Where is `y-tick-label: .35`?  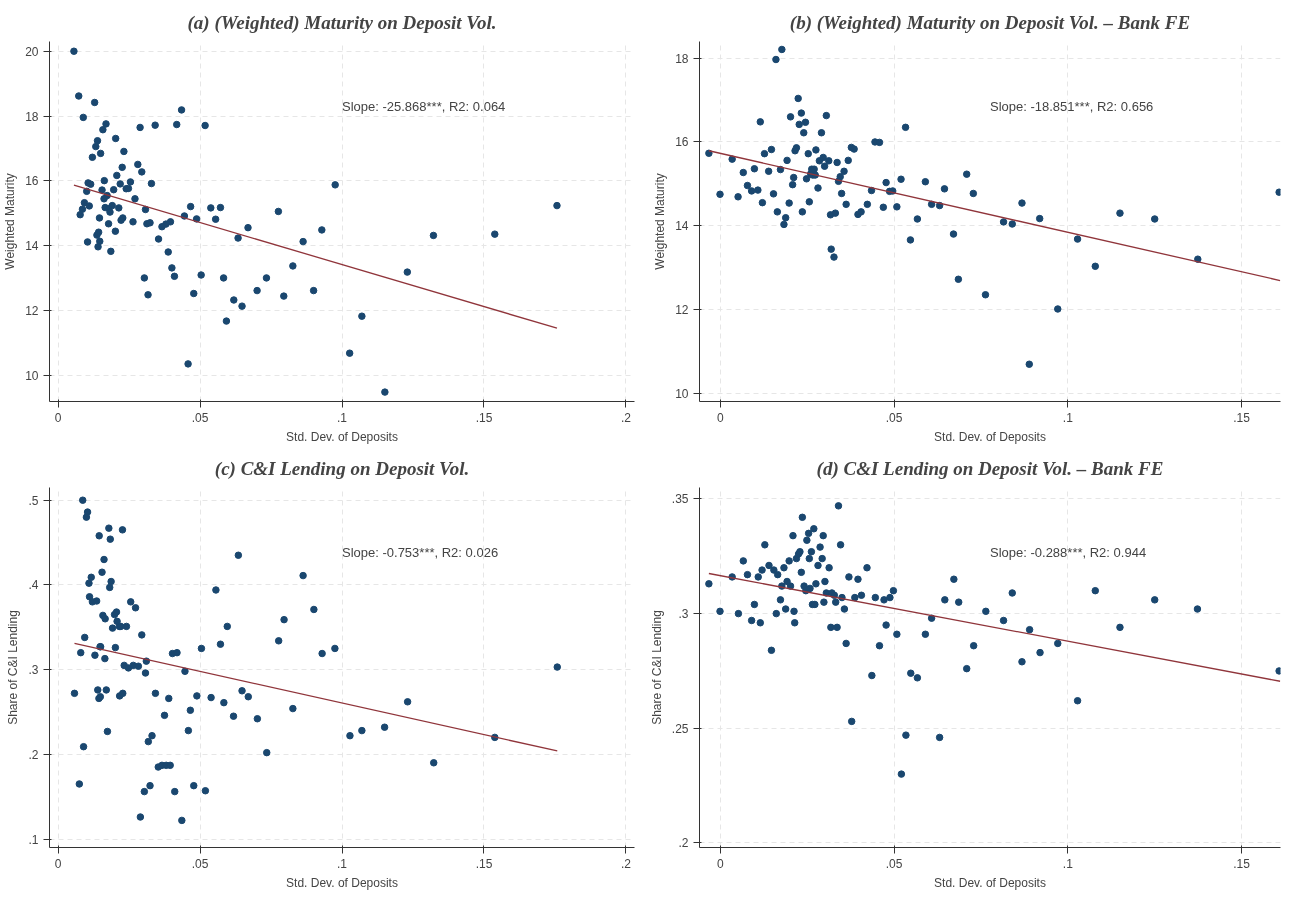
y-tick-label: .35 is located at coordinates (680, 499).